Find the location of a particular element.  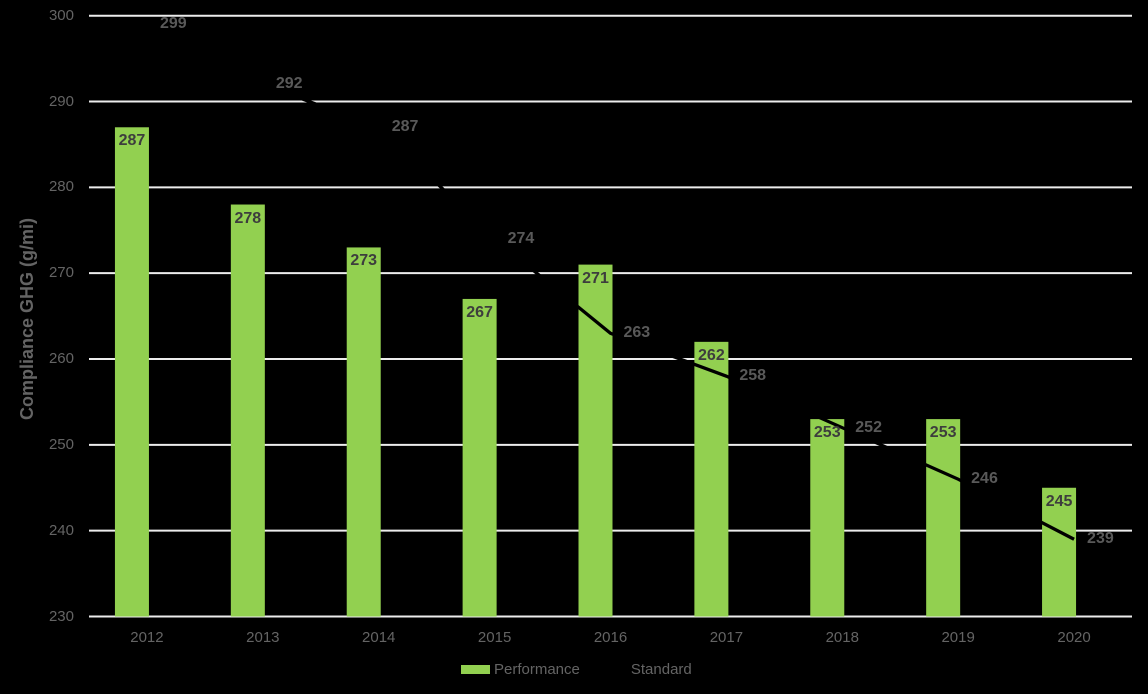

performance-bar-2015 is located at coordinates (479, 457).